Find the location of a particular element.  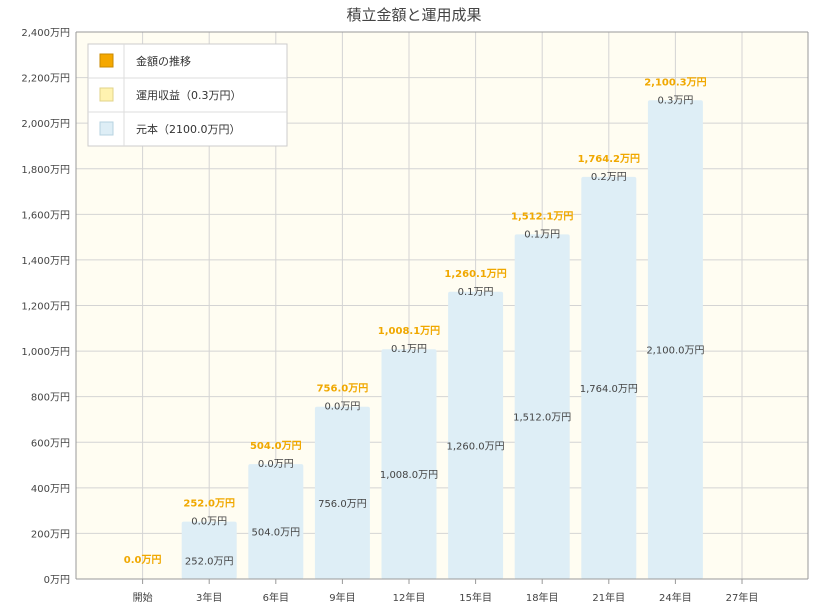

y-tick-label: 1,200万円 is located at coordinates (45, 307).